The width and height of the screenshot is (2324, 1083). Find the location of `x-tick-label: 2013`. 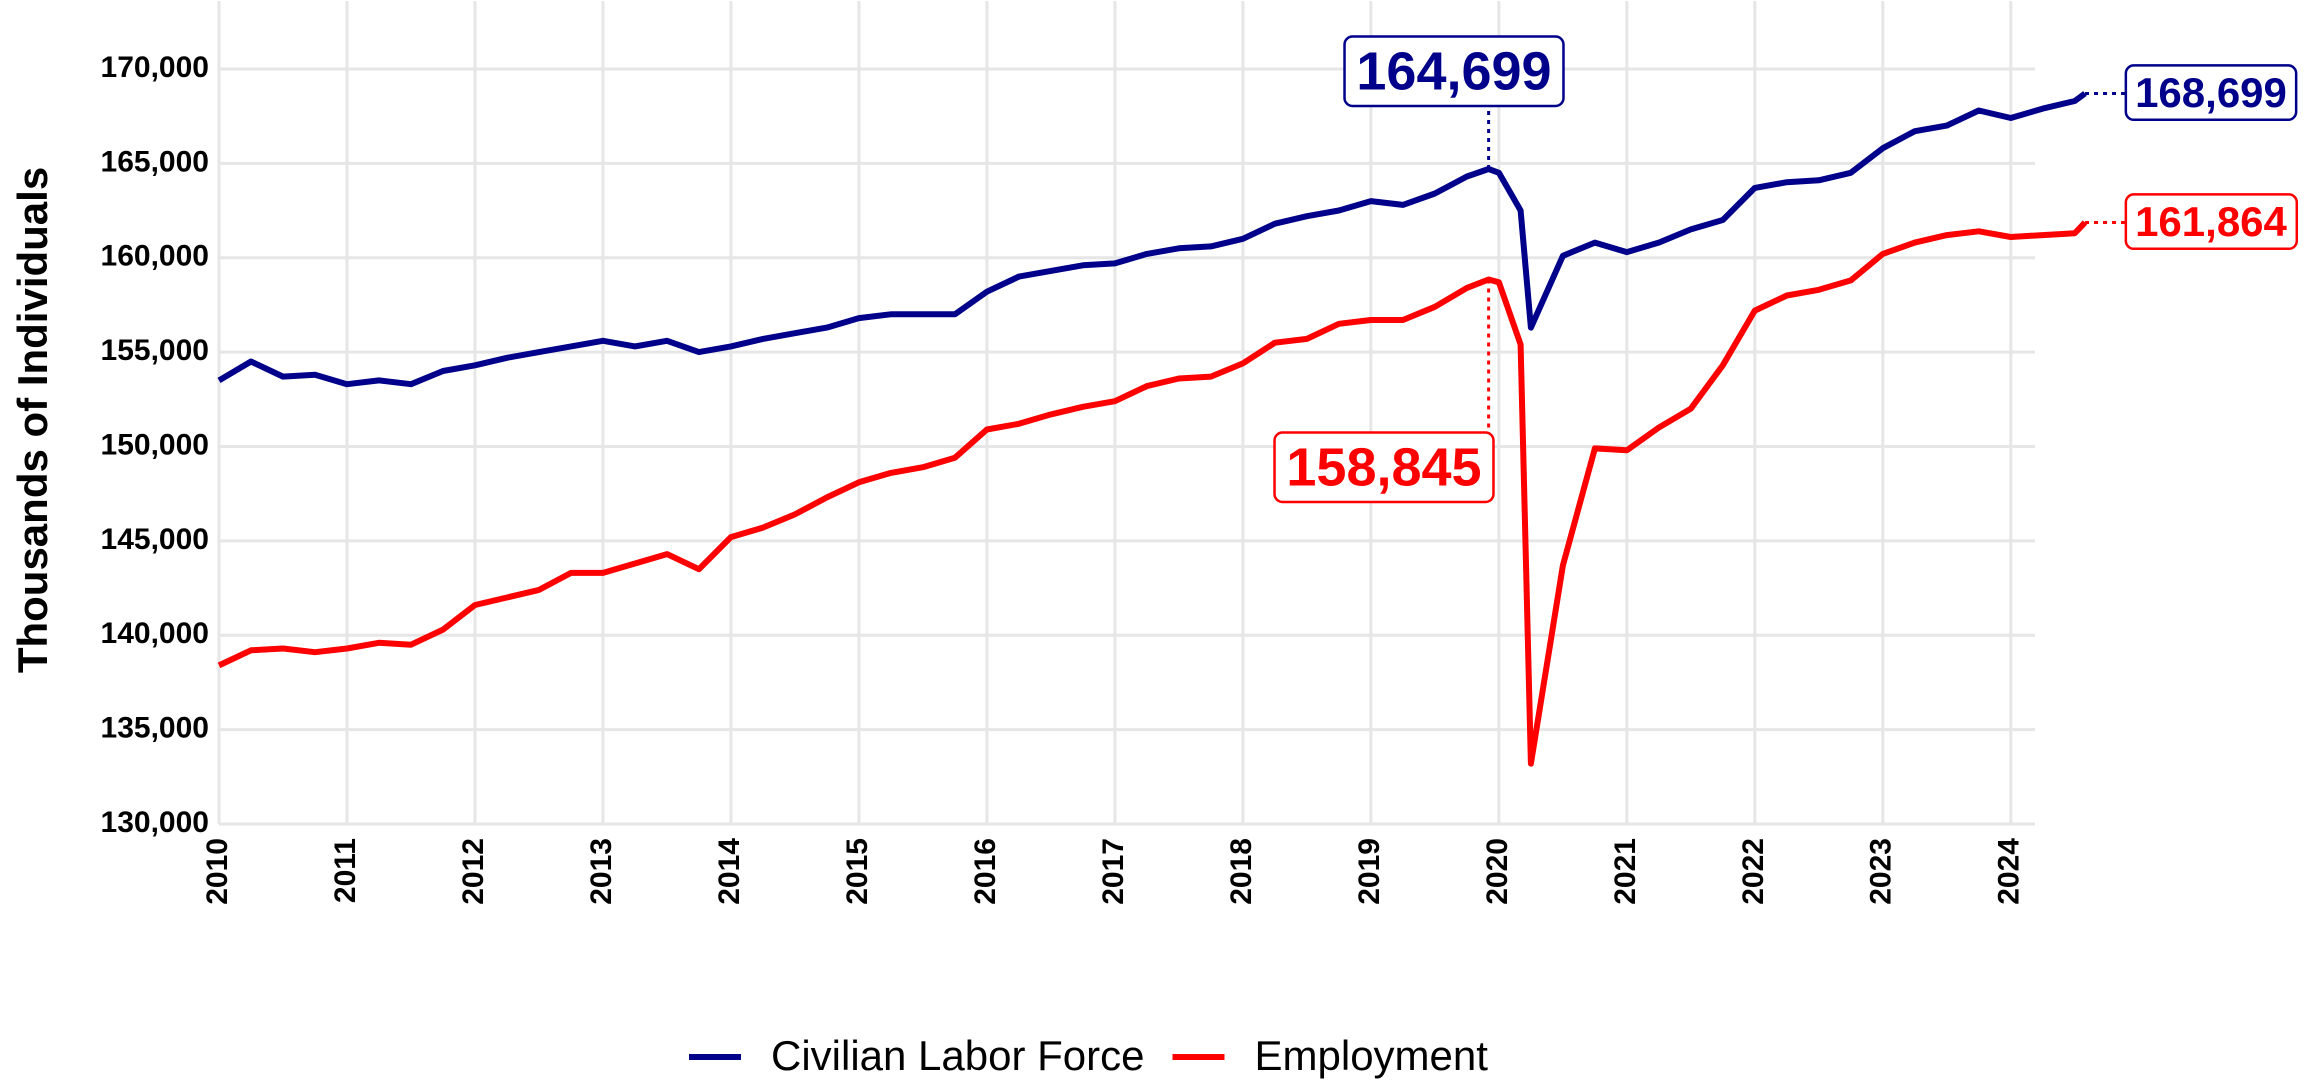

x-tick-label: 2013 is located at coordinates (601, 871).